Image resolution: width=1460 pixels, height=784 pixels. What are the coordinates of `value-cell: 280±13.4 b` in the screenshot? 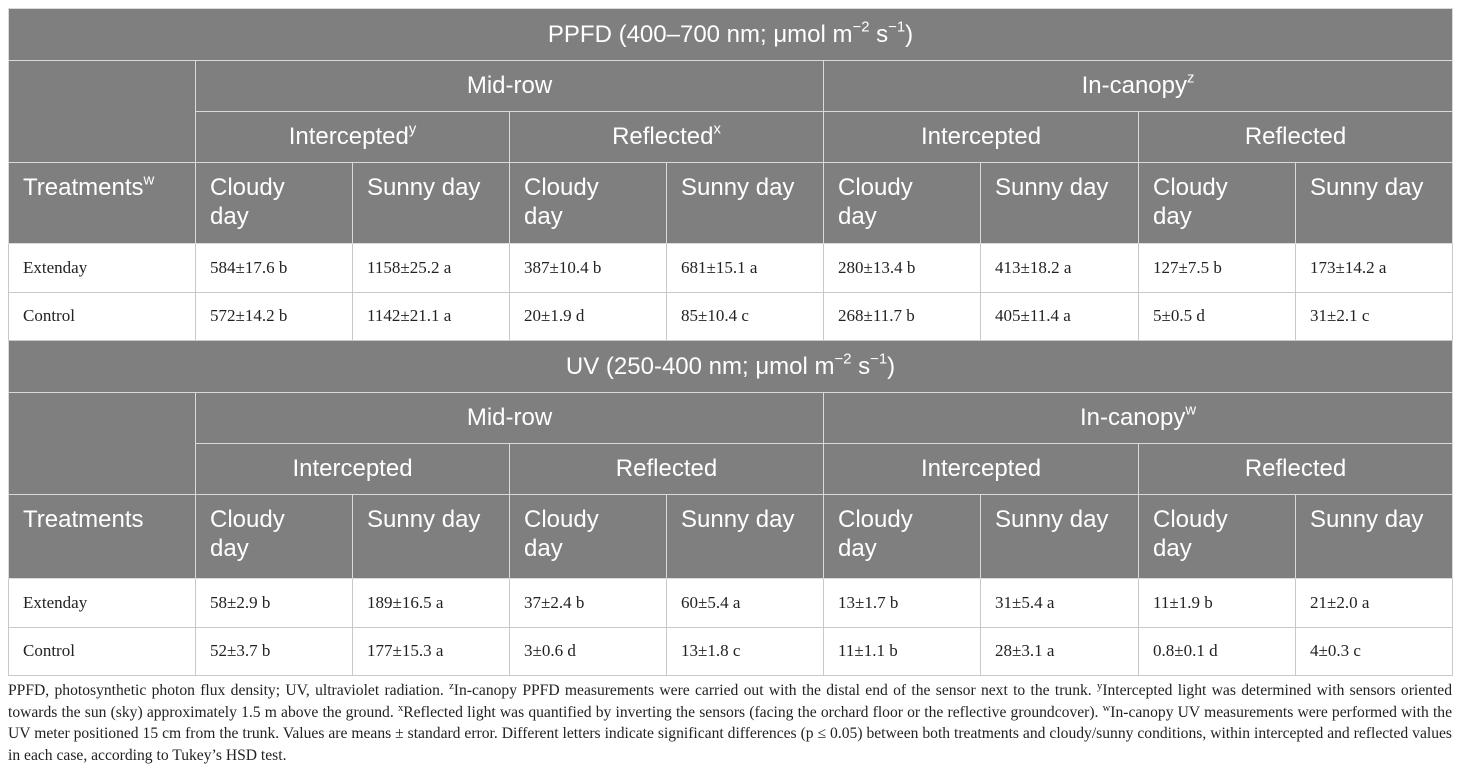 It's located at (902, 268).